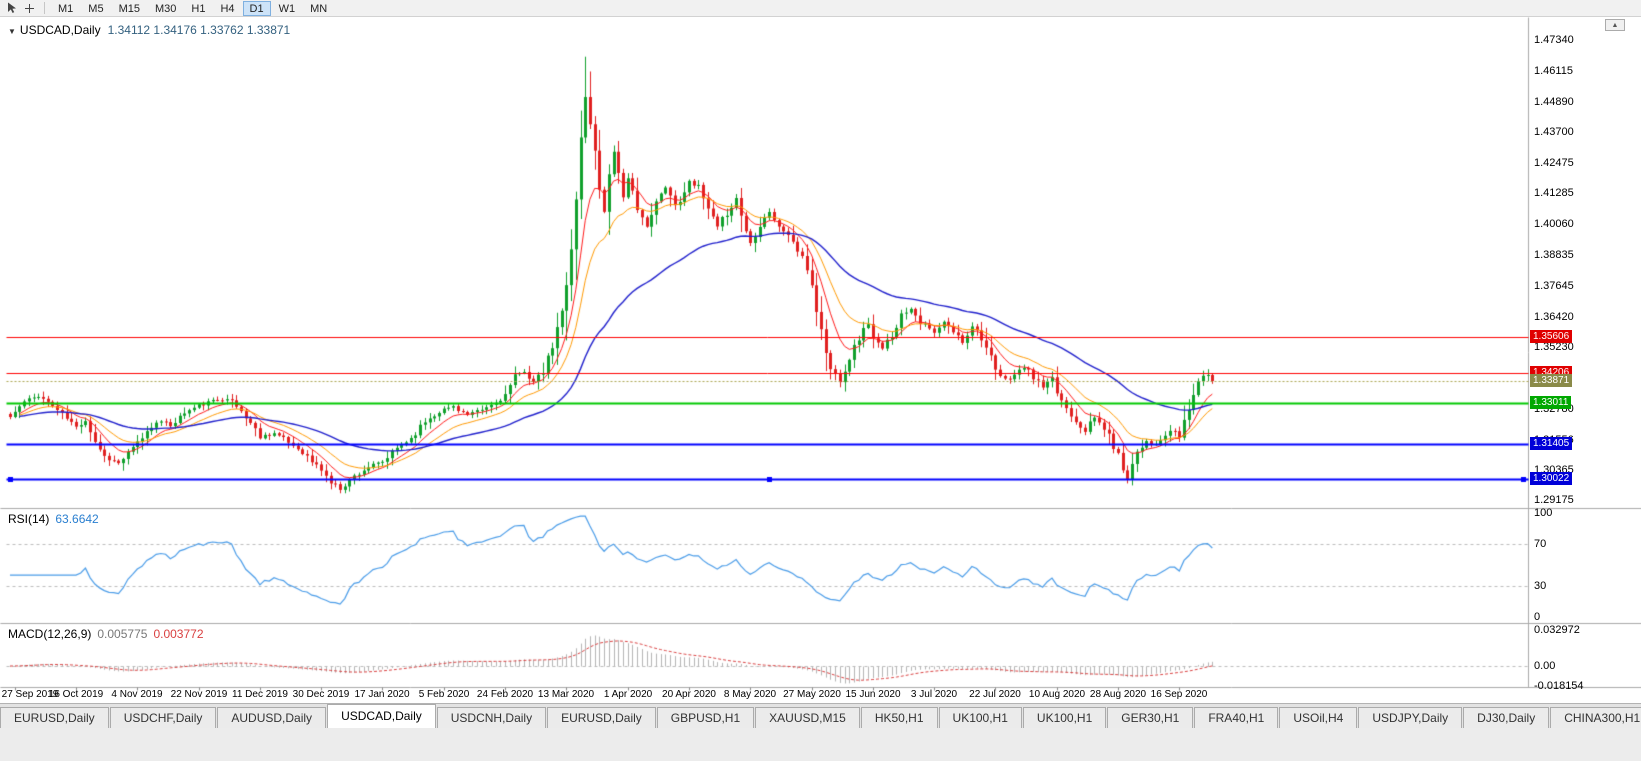 Image resolution: width=1641 pixels, height=761 pixels. What do you see at coordinates (287, 8) in the screenshot?
I see `timeframe-button-w1: W1` at bounding box center [287, 8].